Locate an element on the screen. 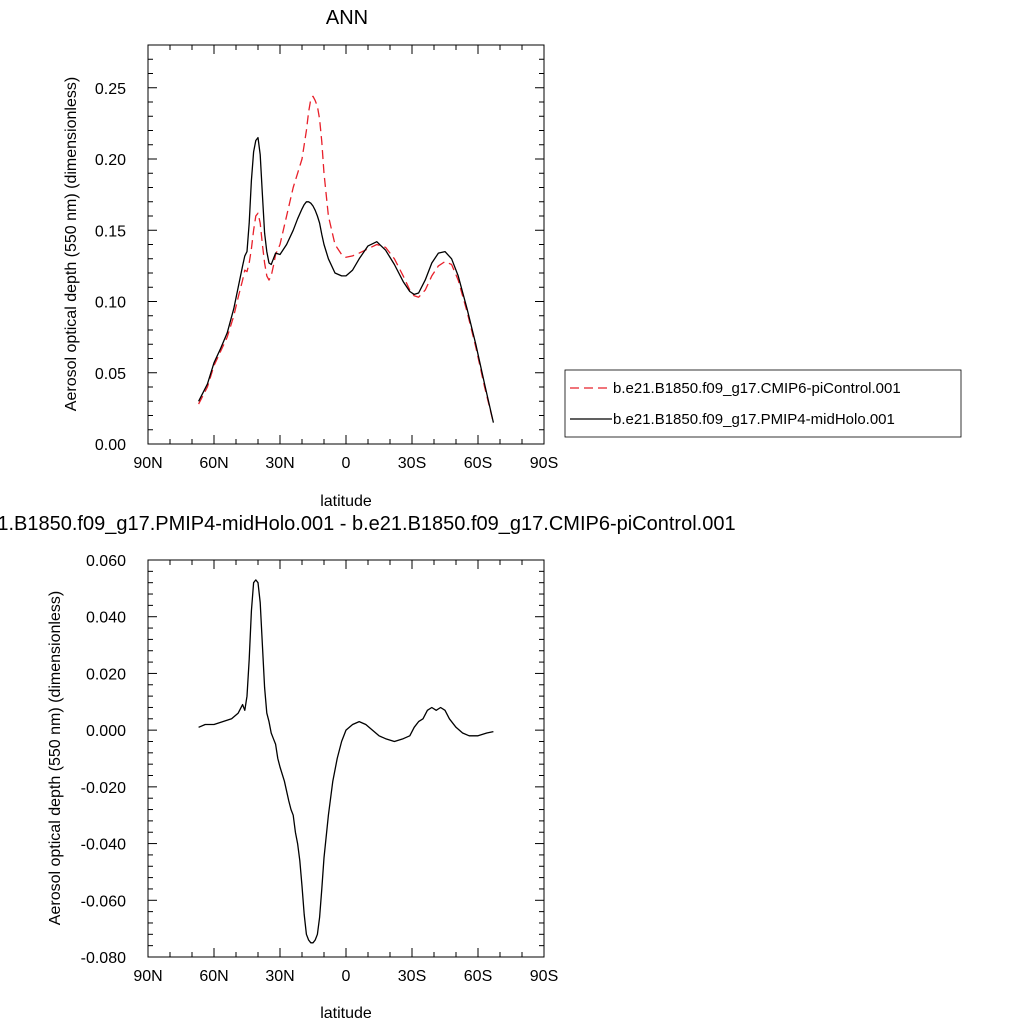 The width and height of the screenshot is (1024, 1024). bottom-y-tick-label: -0.020 is located at coordinates (103, 788).